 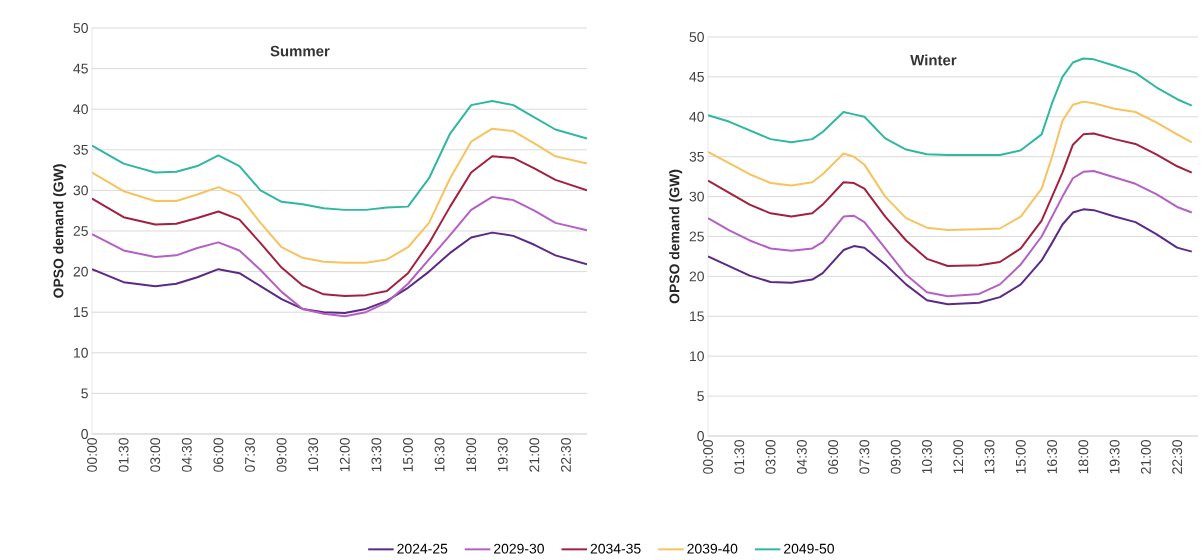 I want to click on text: Winter, so click(x=933, y=60).